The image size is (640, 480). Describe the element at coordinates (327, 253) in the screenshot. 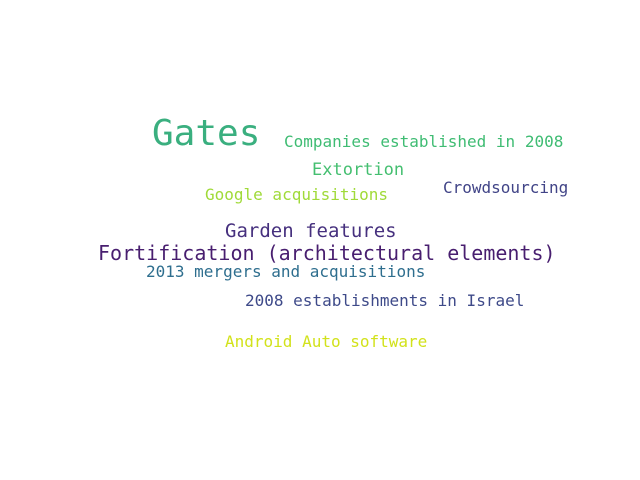

I see `word-fortification: Fortification (architectural elements)` at that location.